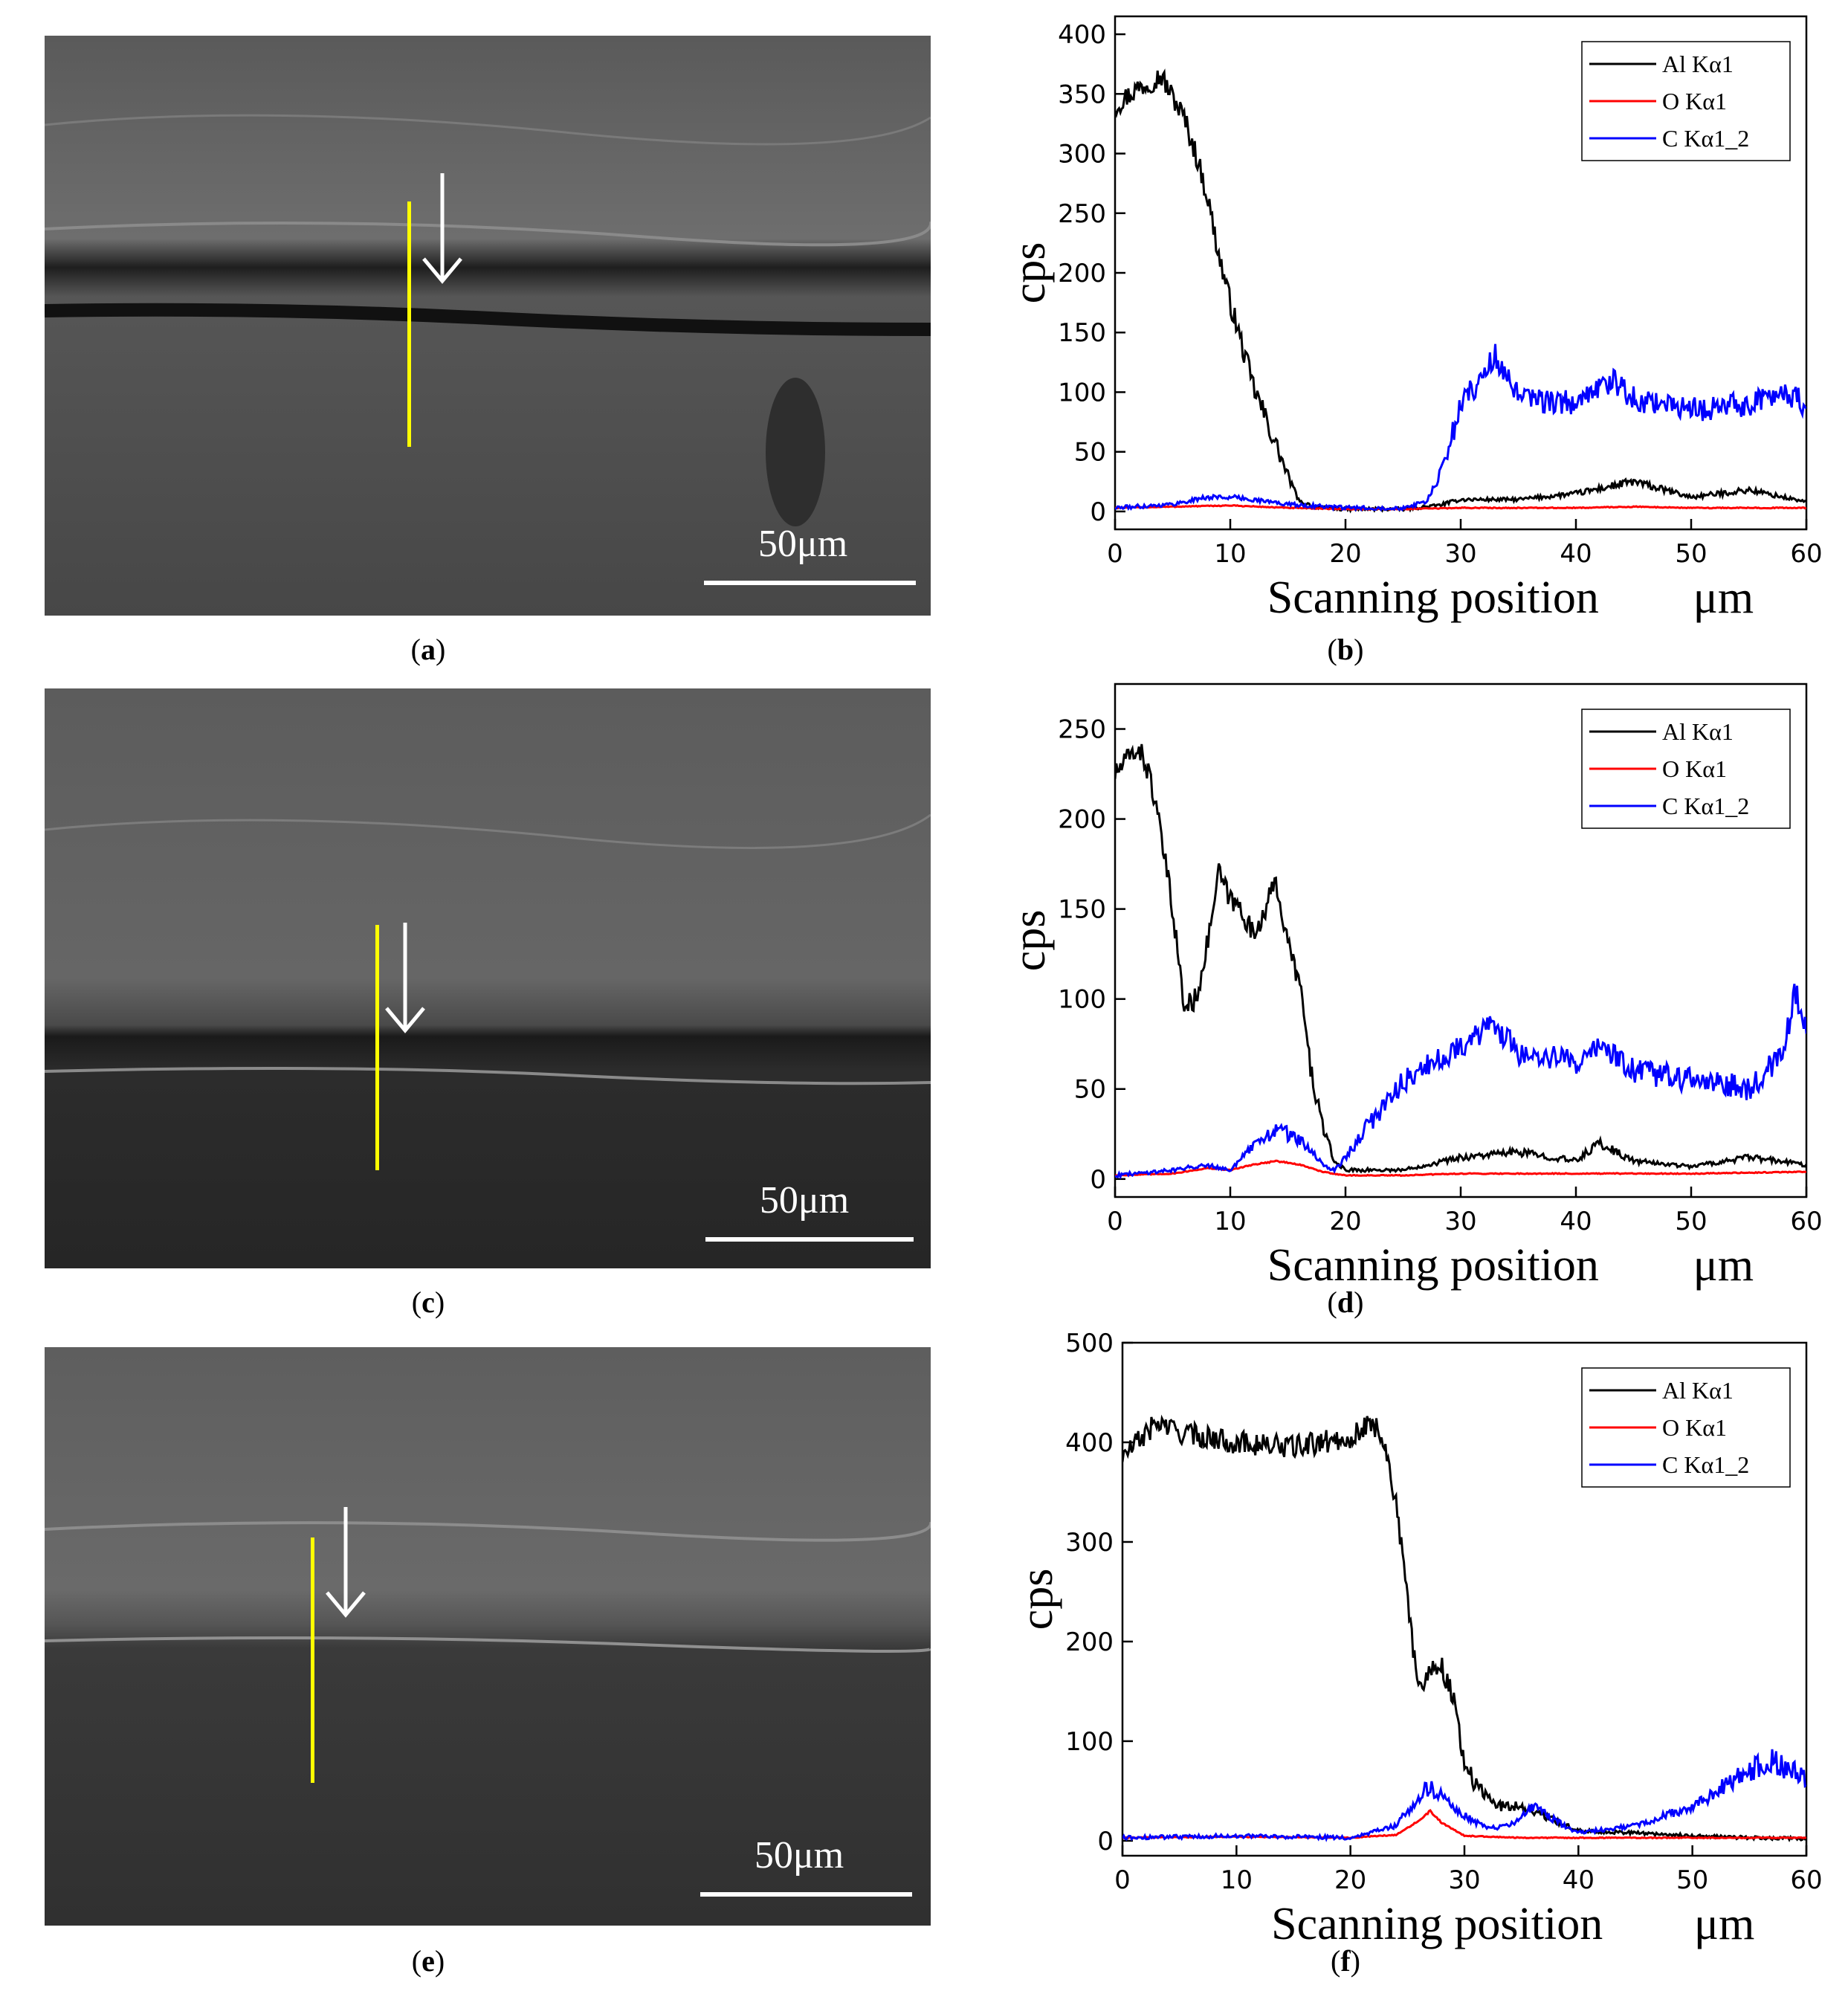  I want to click on sem-image-c: 50μm, so click(488, 978).